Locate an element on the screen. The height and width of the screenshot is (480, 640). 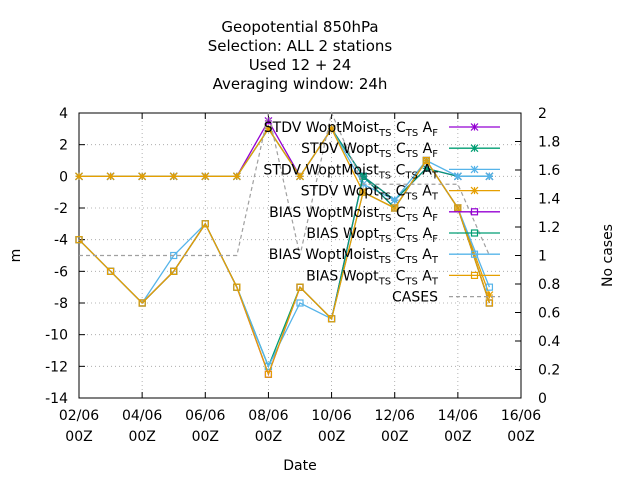
y2-tick-label: 0.4 is located at coordinates (549, 342).